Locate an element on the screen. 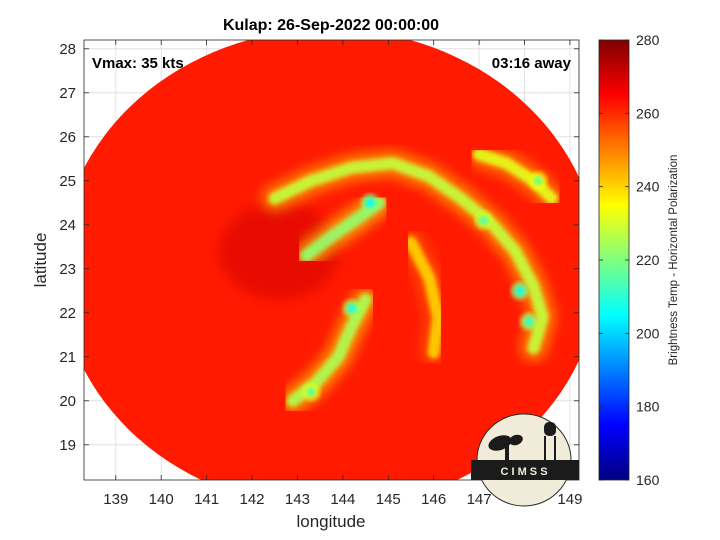 This screenshot has width=720, height=540. colorbar-tick-label: 280 is located at coordinates (648, 40).